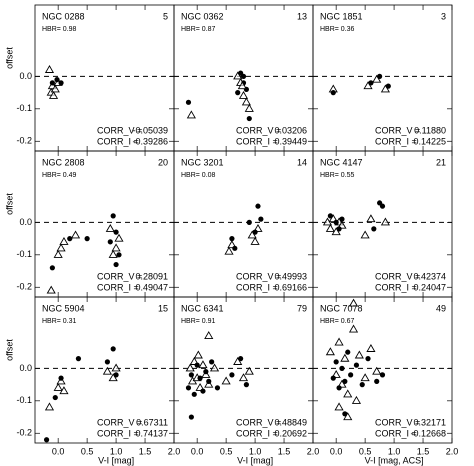  I want to click on hbr-label: HBR= 0.55, so click(337, 175).